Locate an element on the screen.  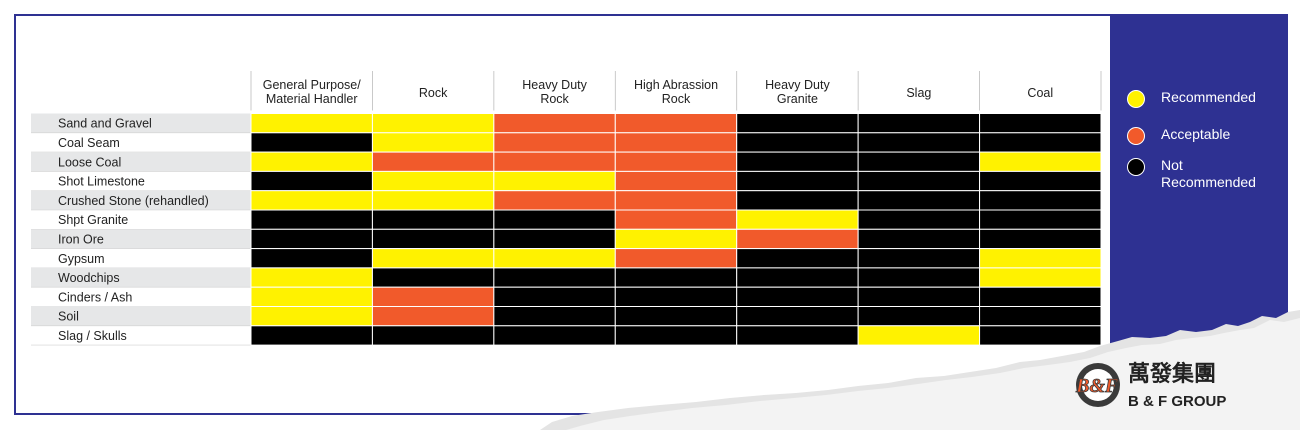
row-label: Crushed Stone (rehandled) is located at coordinates (133, 201).